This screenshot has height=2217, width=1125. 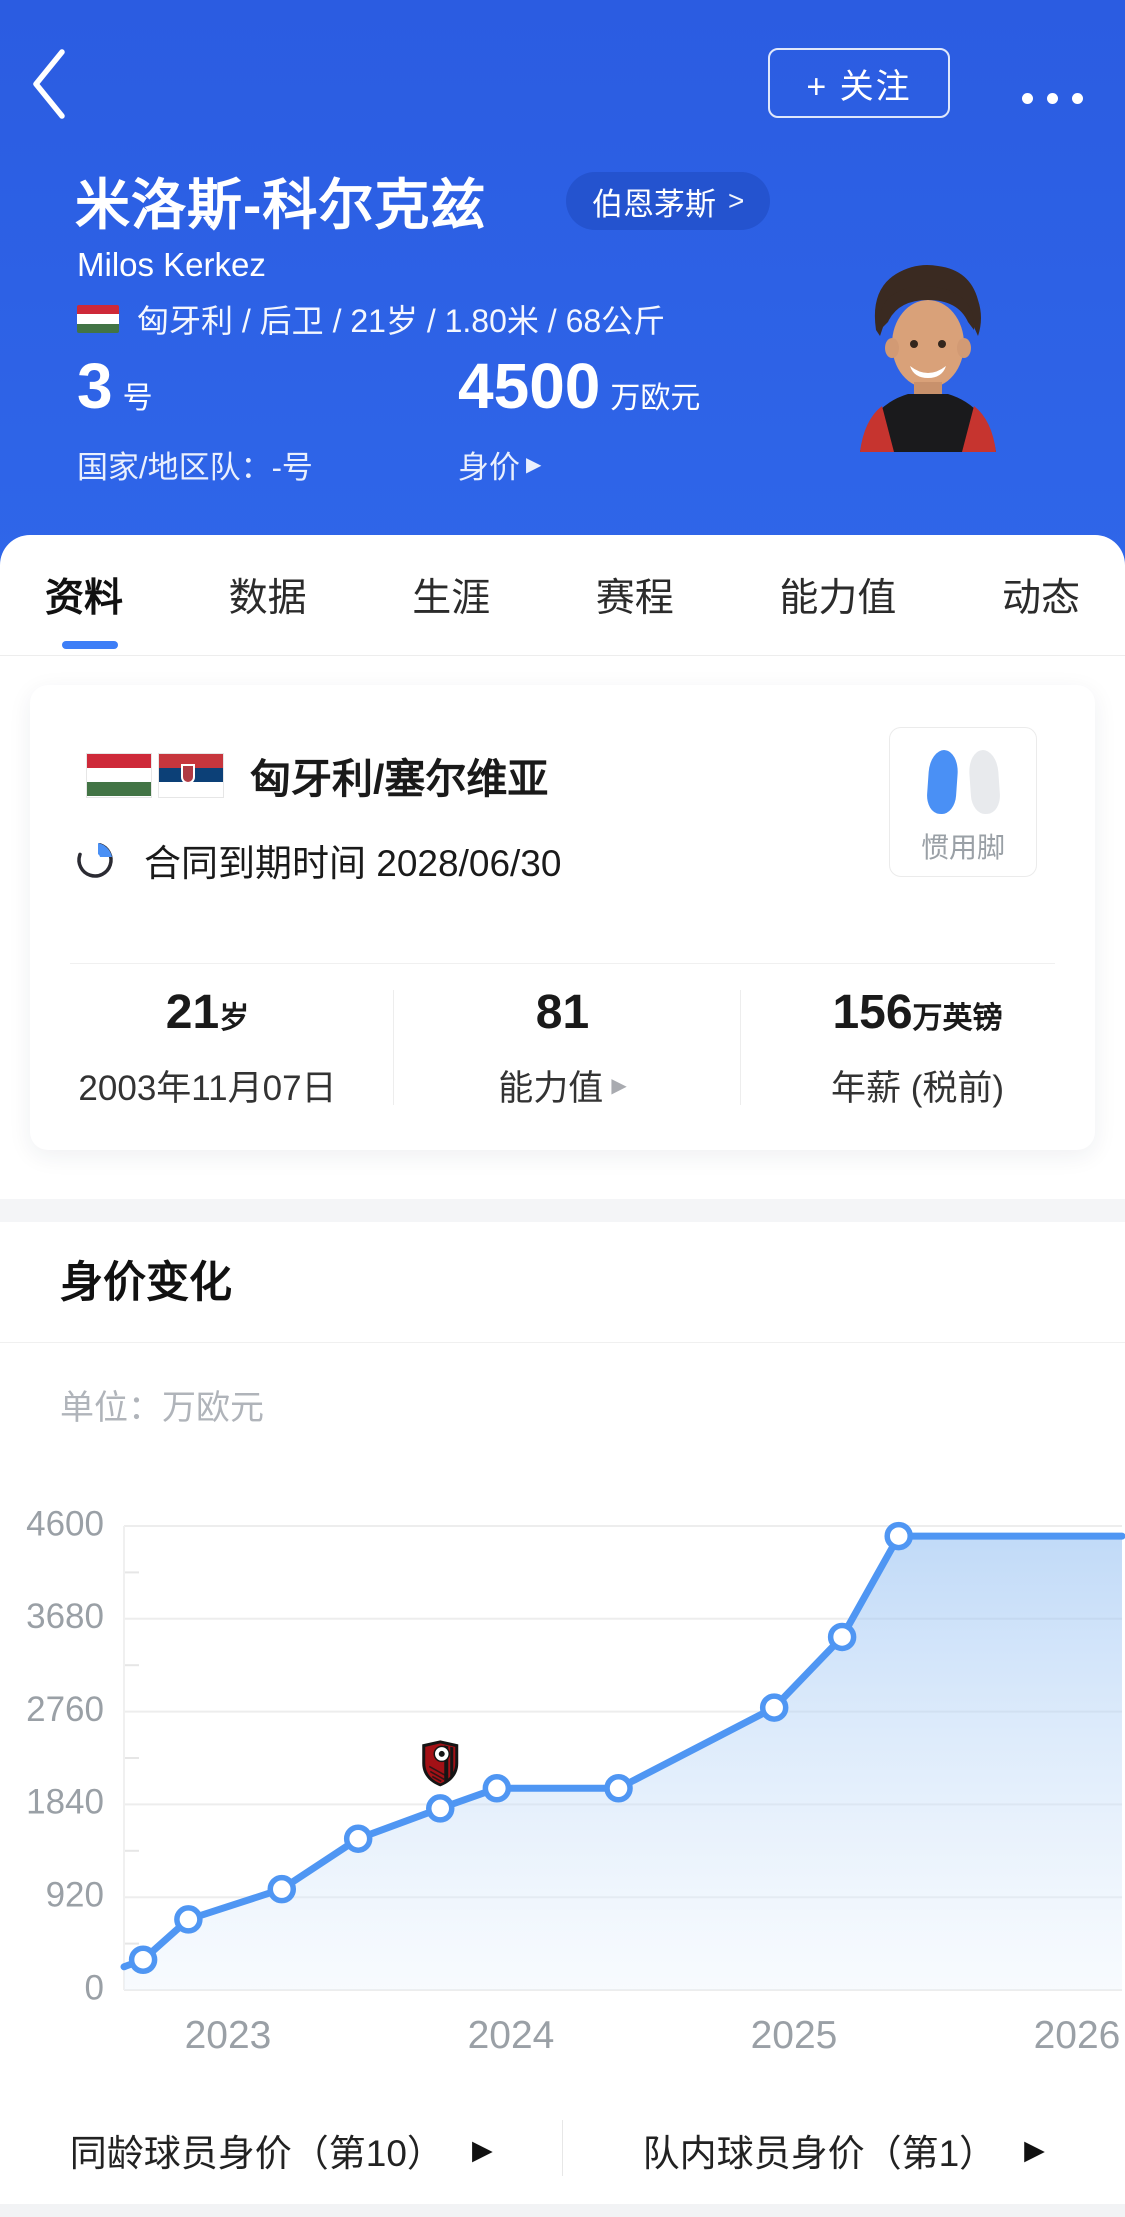 I want to click on rating-label: 能力值, so click(x=551, y=1088).